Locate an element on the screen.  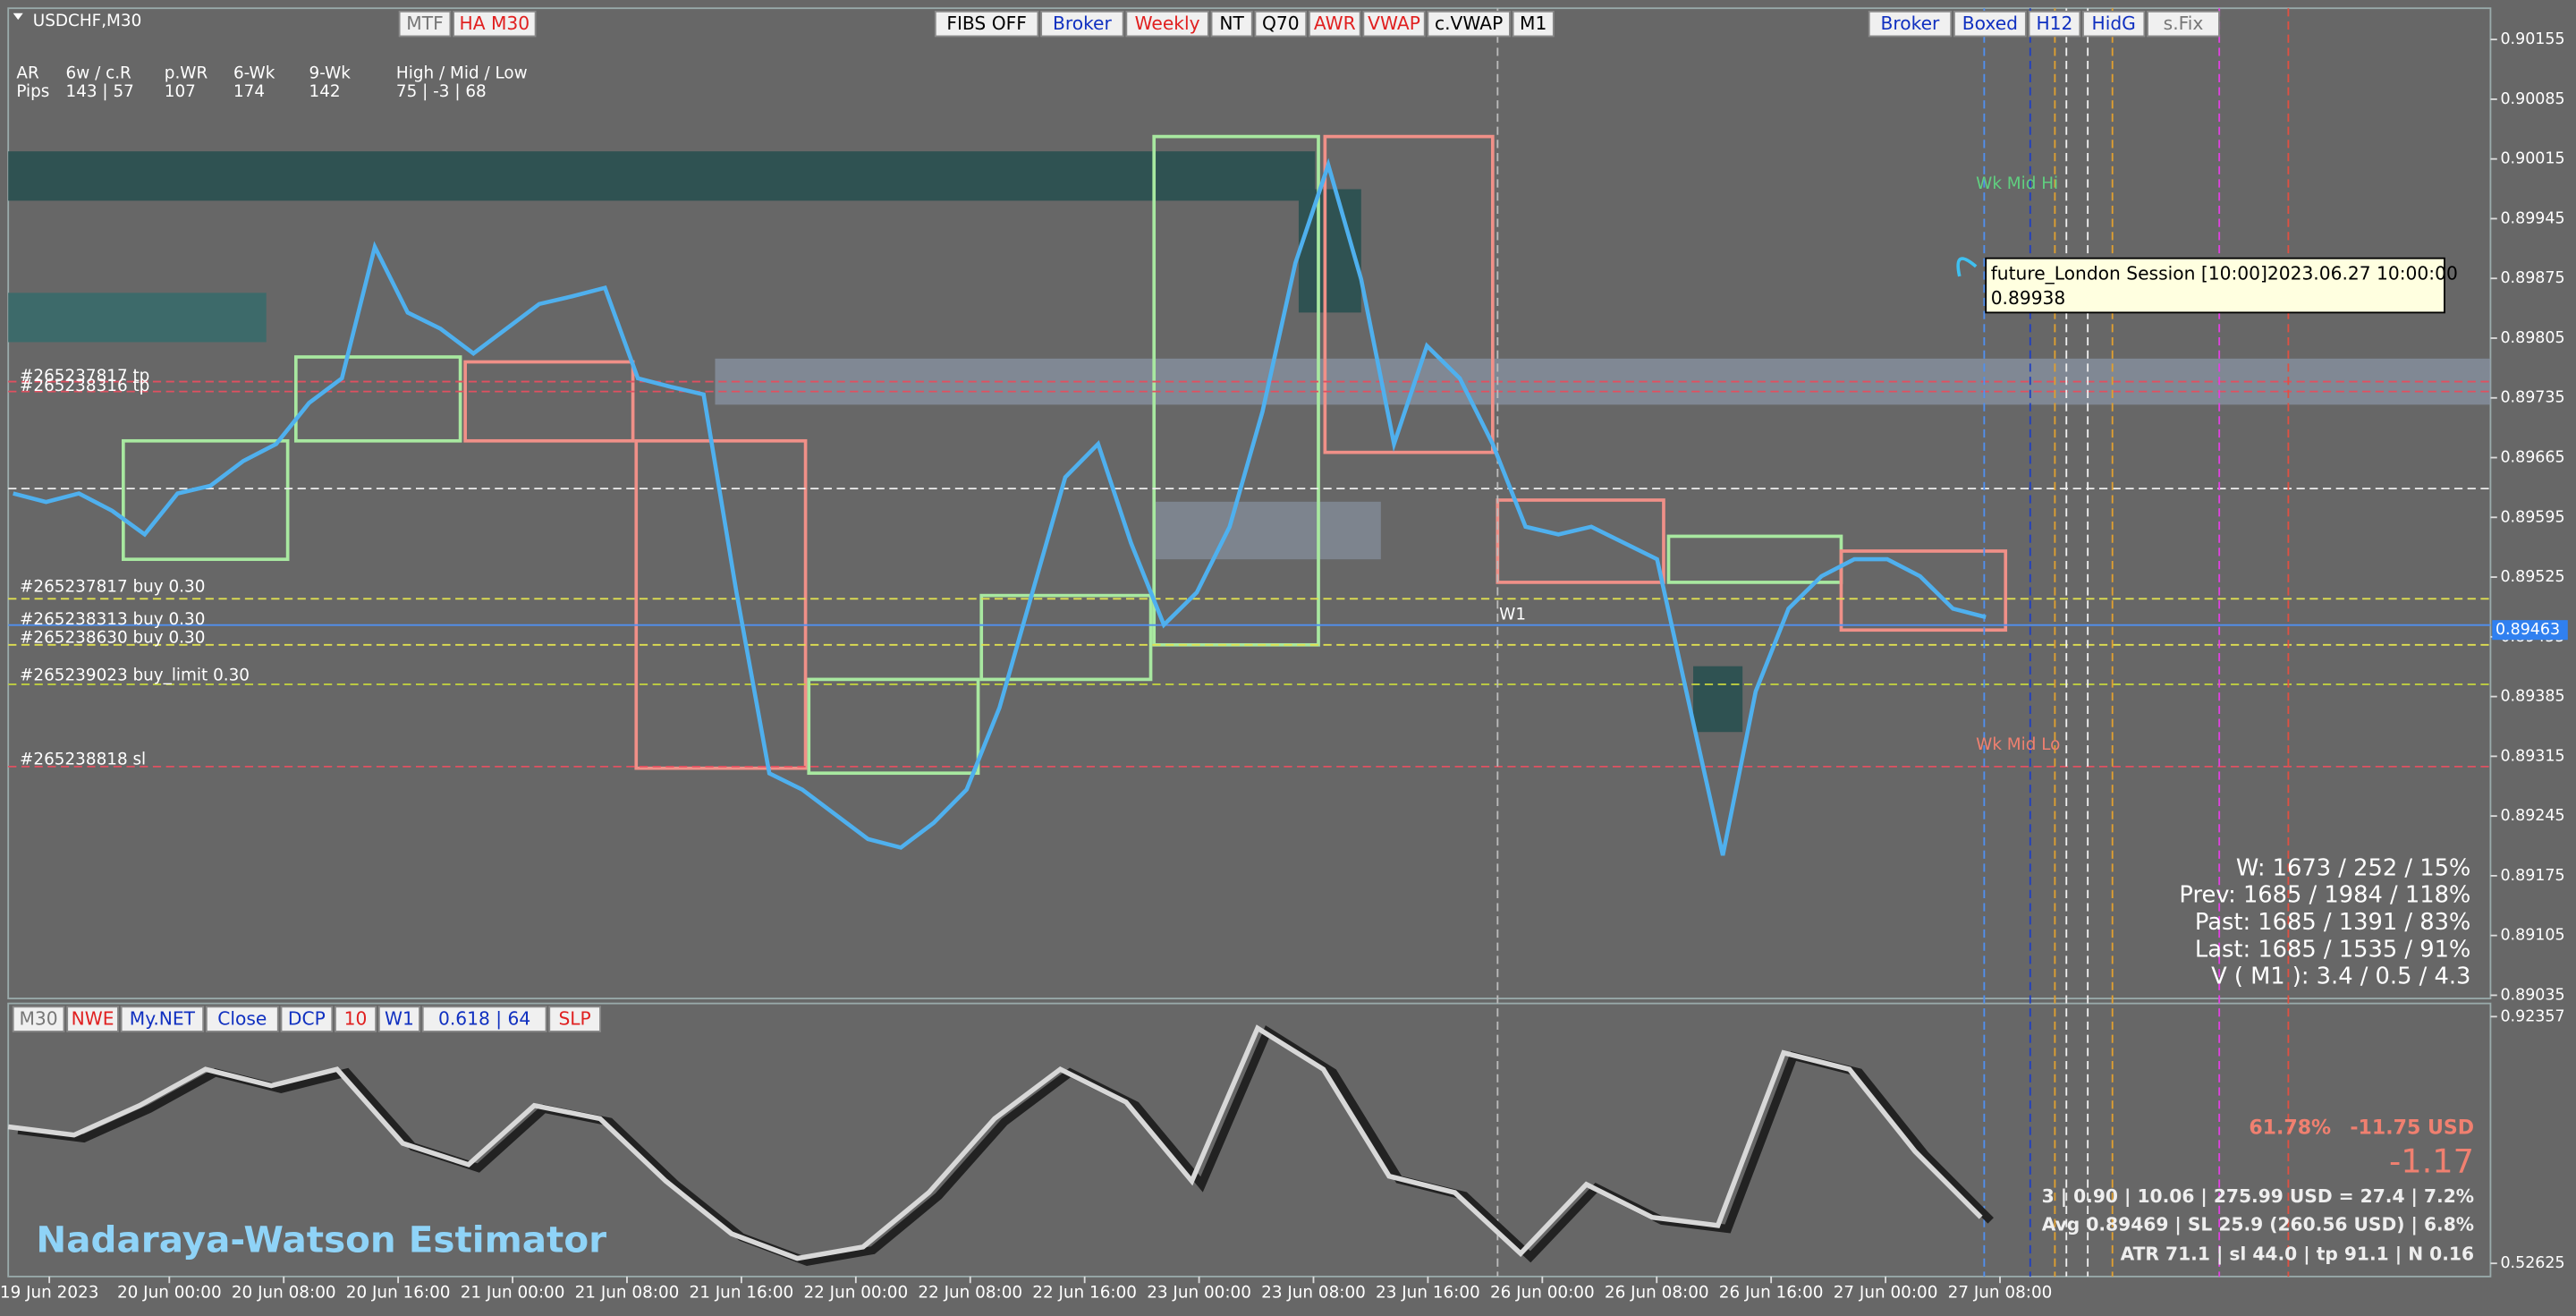
toolbar-button: s.Fix is located at coordinates (2183, 24).